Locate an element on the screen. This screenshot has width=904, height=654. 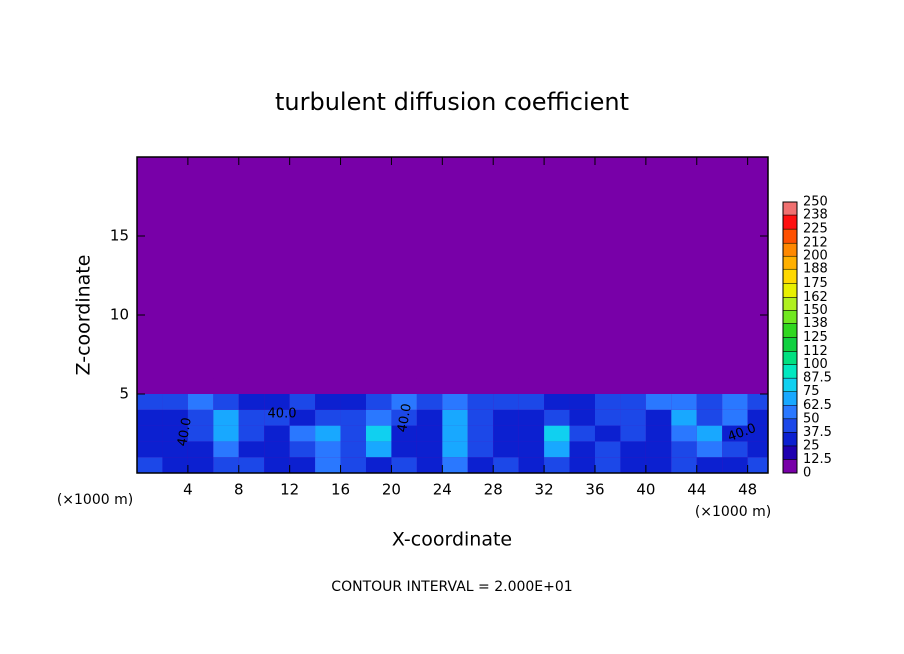
colorbar-label: 250 is located at coordinates (815, 202).